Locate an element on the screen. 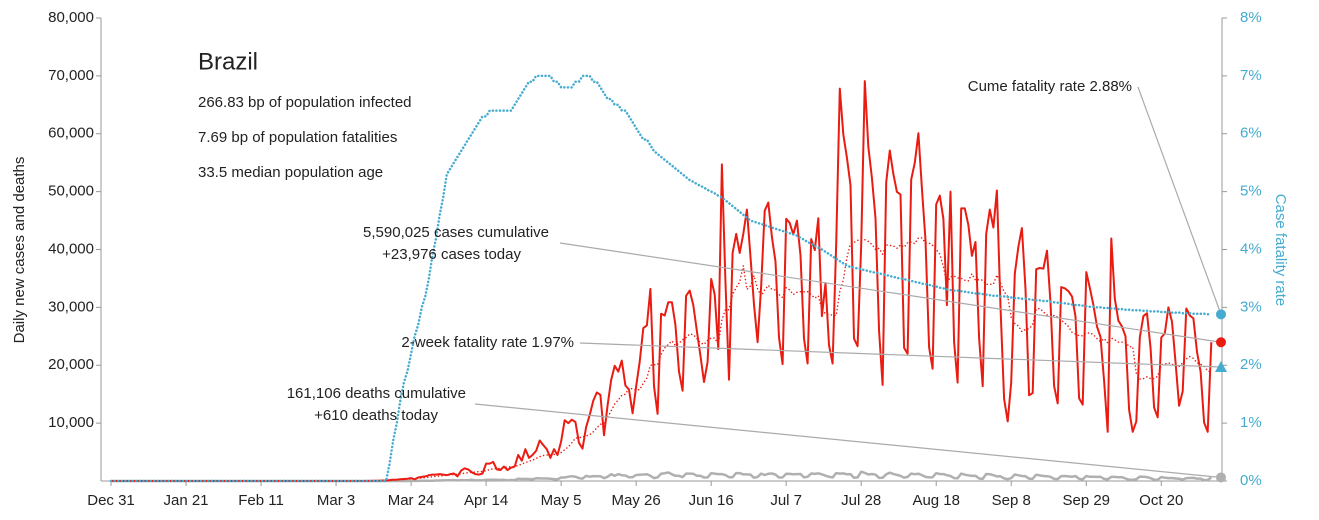 The height and width of the screenshot is (520, 1319). x-tick-label: Jan 21 is located at coordinates (185, 500).